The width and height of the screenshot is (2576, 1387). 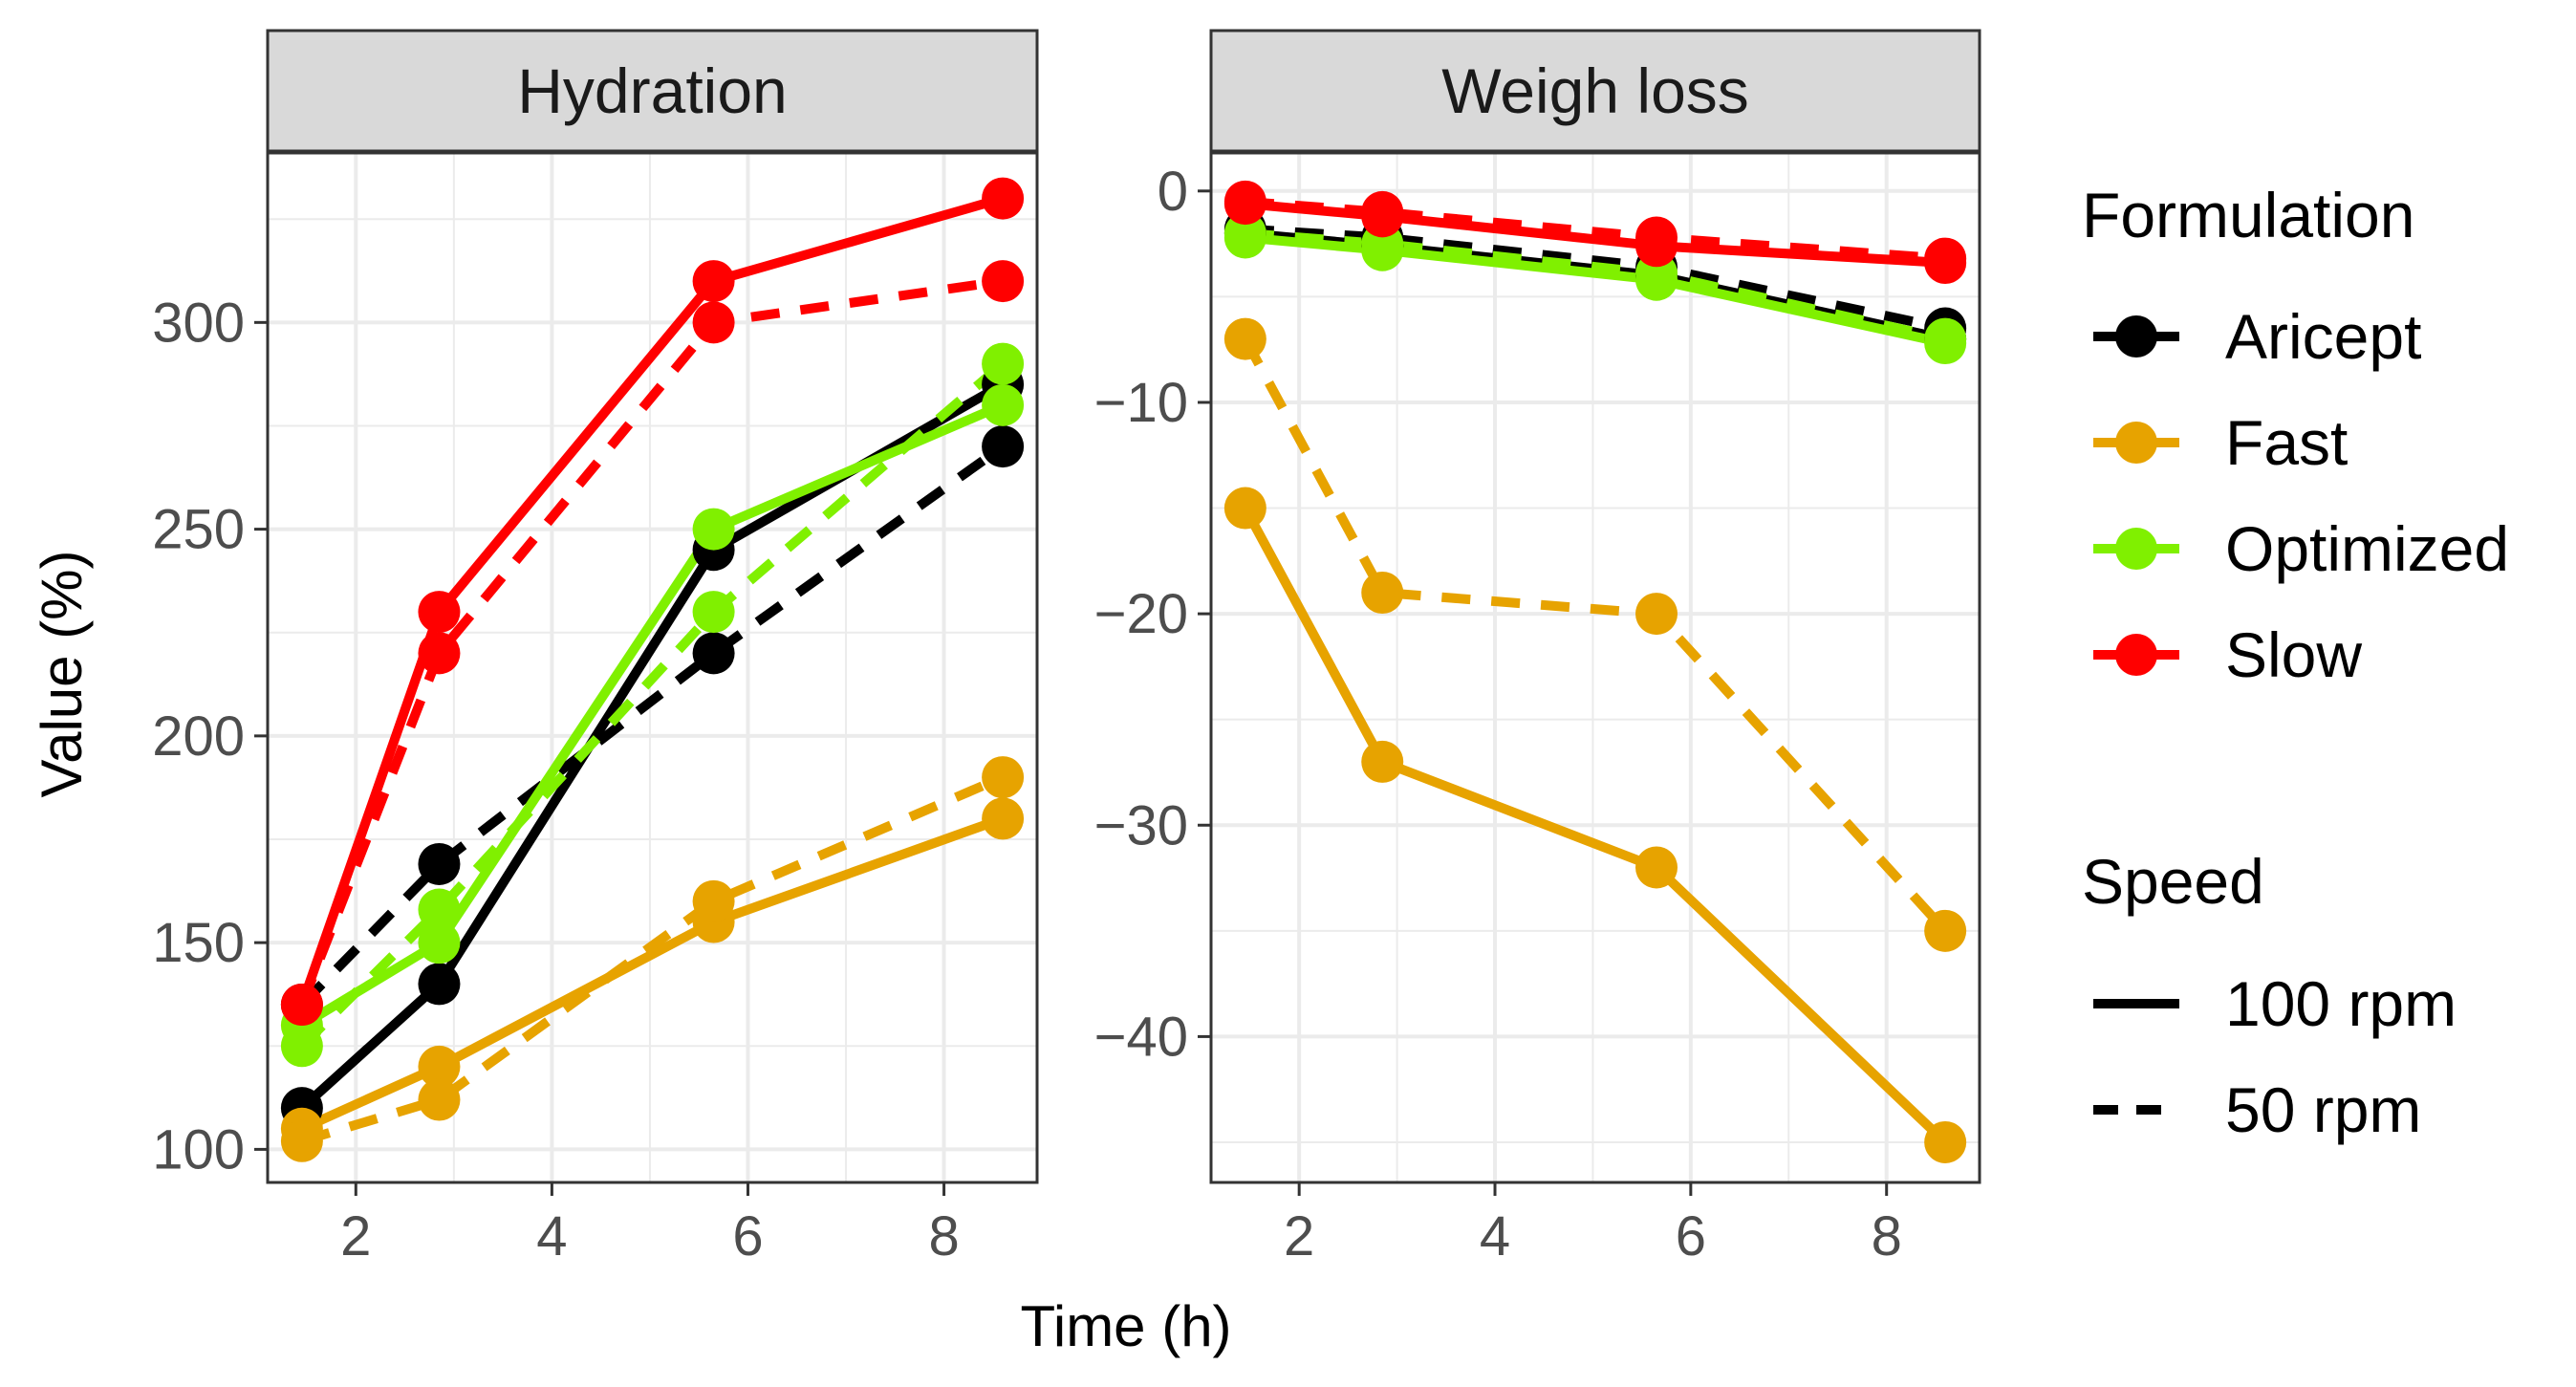 I want to click on panel-title: Hydration, so click(x=652, y=90).